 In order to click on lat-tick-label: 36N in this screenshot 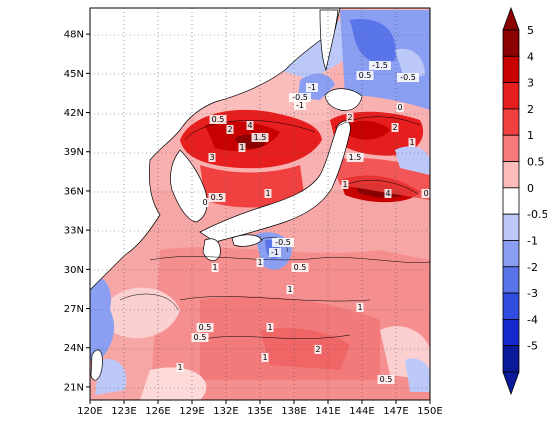, I will do `click(74, 191)`.